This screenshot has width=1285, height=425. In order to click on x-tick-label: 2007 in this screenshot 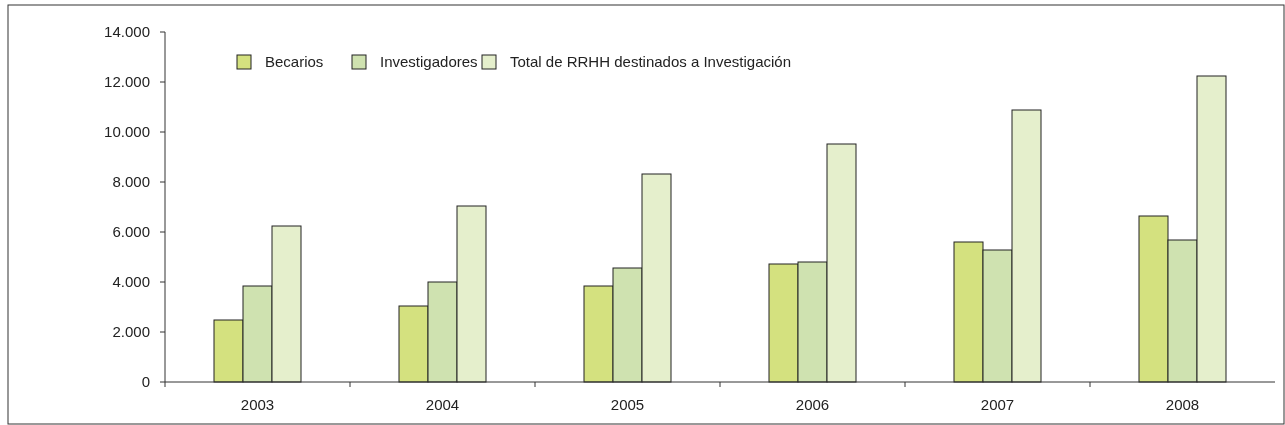, I will do `click(997, 404)`.